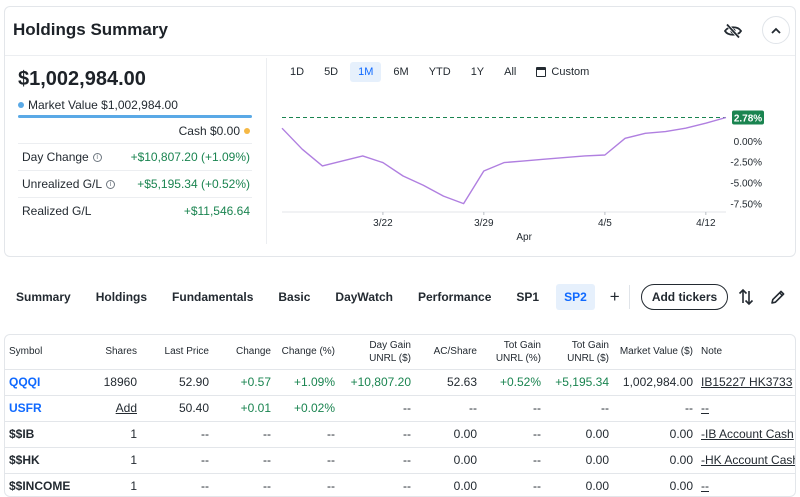  I want to click on chevron-up-icon, so click(776, 30).